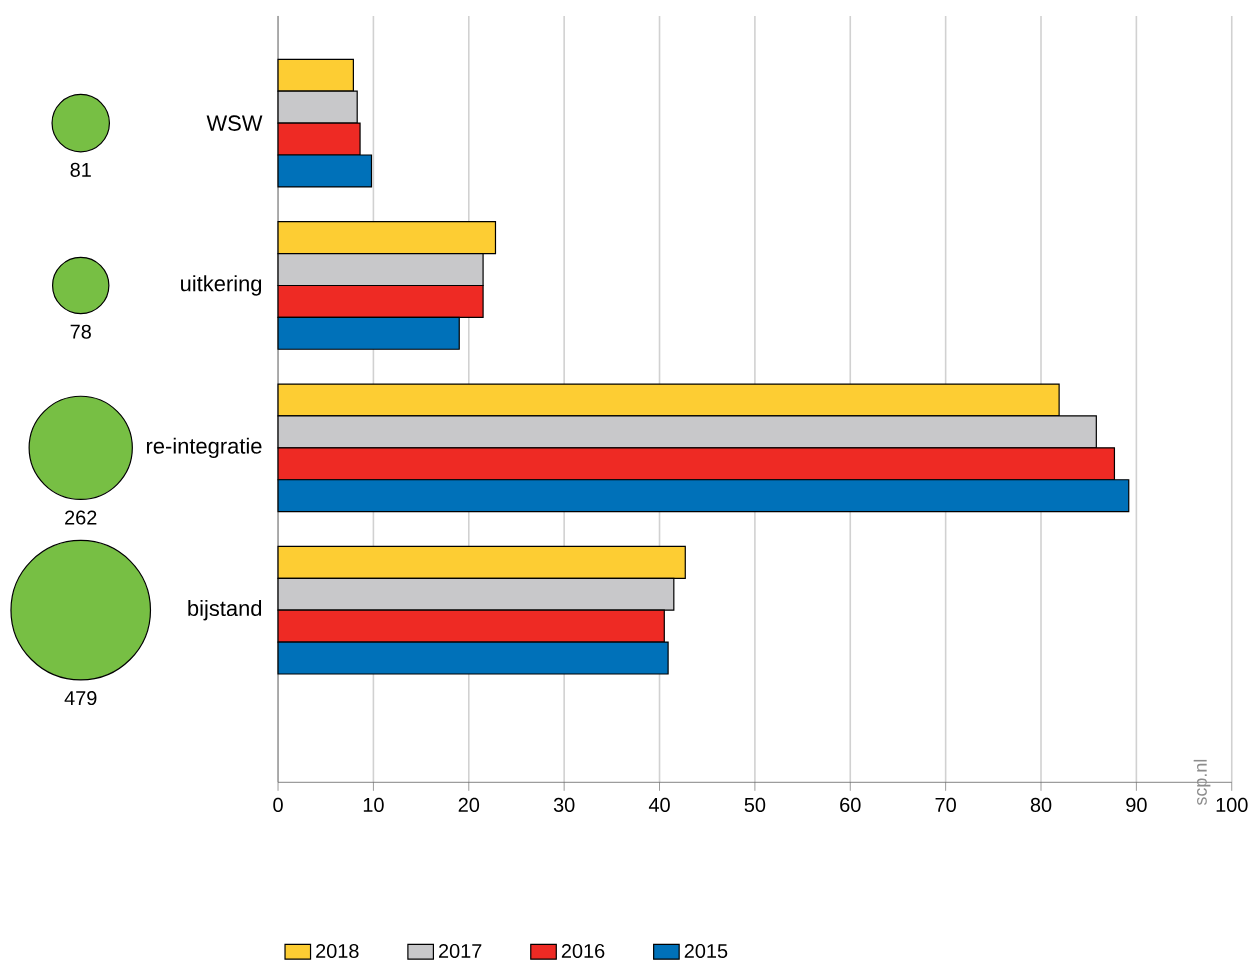 The width and height of the screenshot is (1255, 969). I want to click on x-tick-label: 30, so click(564, 805).